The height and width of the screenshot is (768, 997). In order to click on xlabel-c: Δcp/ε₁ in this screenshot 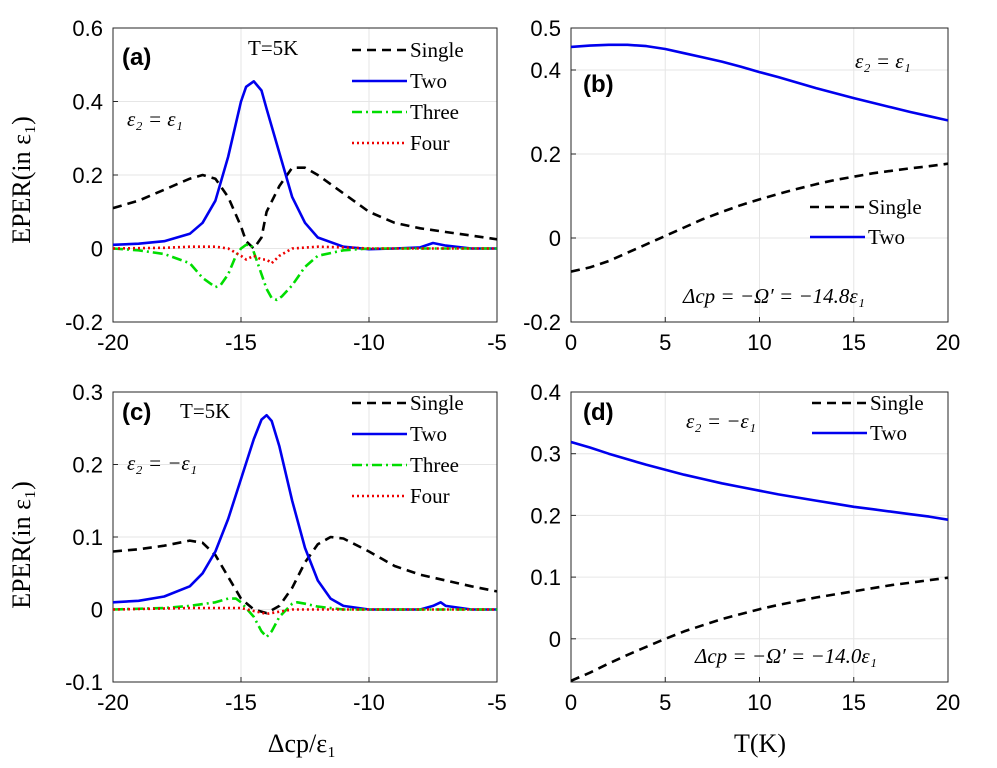, I will do `click(302, 743)`.